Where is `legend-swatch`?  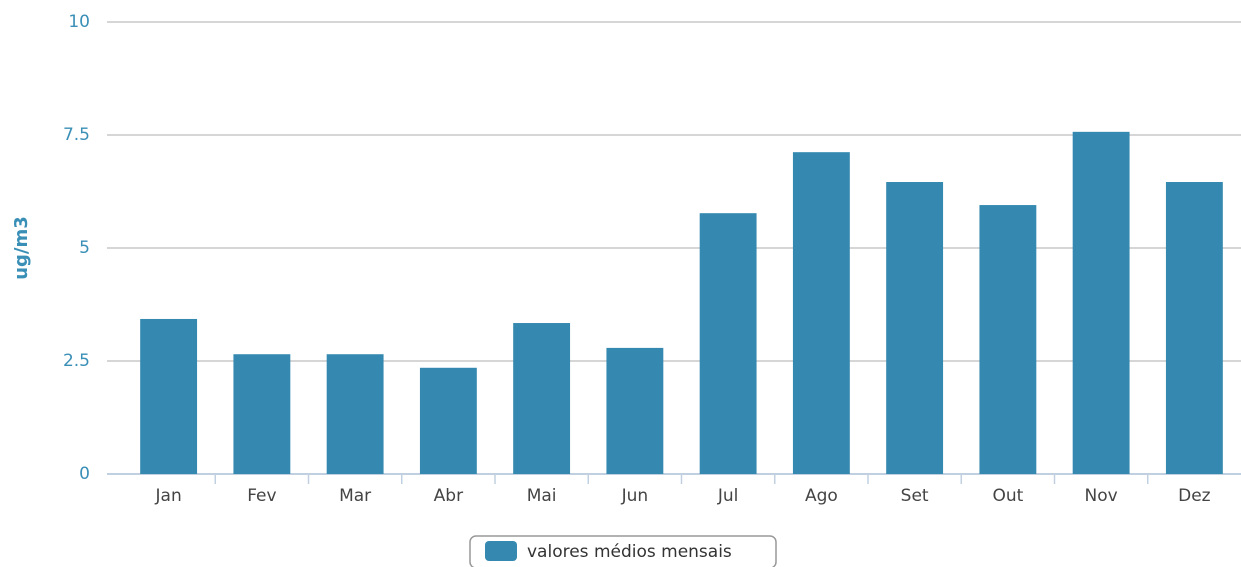
legend-swatch is located at coordinates (501, 551).